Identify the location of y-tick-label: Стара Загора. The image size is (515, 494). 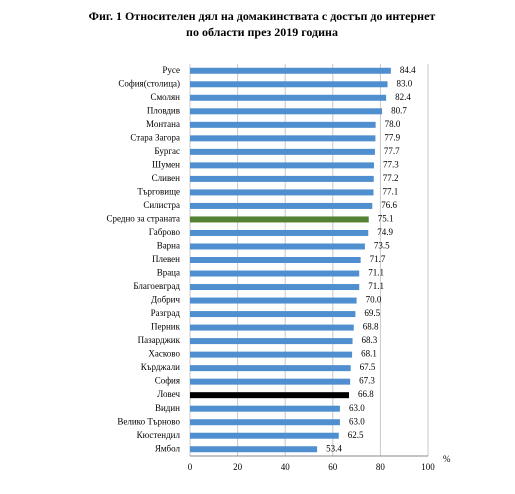
(155, 137).